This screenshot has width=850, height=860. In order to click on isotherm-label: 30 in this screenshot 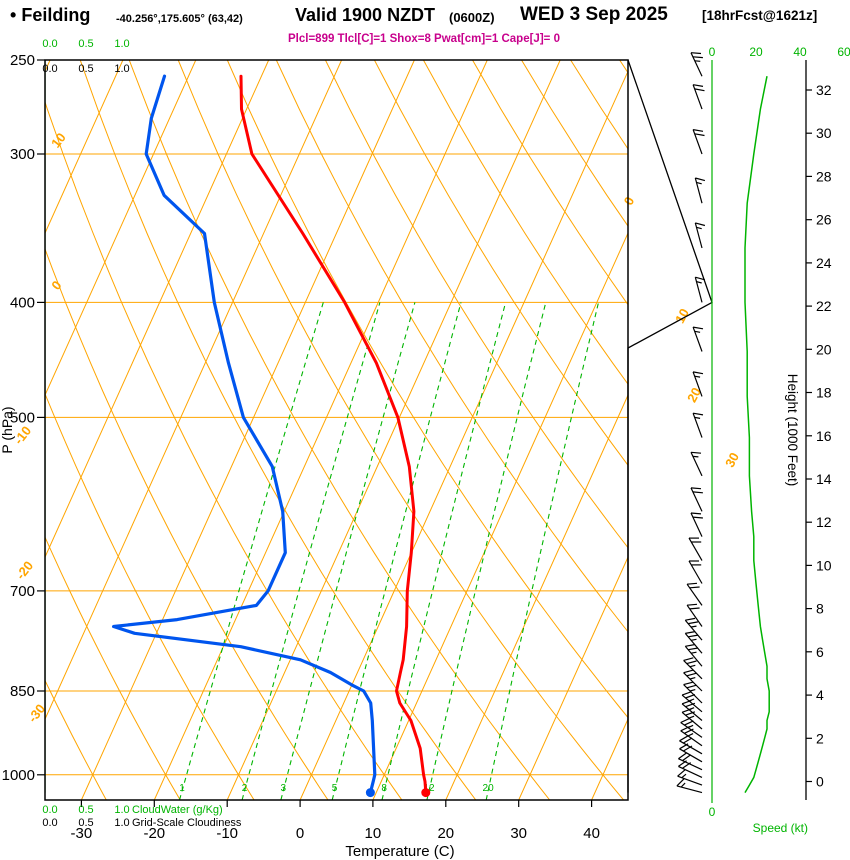, I will do `click(732, 460)`.